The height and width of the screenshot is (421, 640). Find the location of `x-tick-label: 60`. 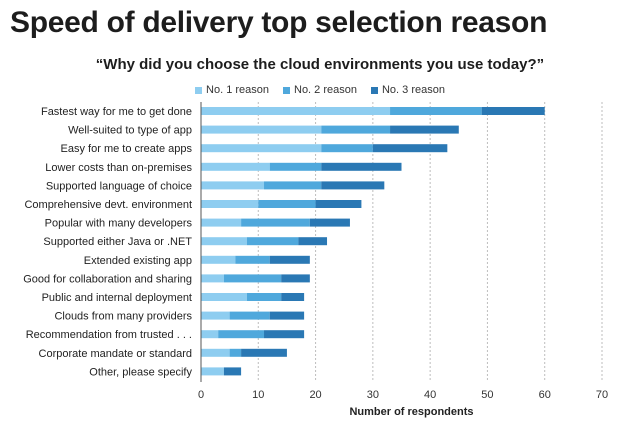

x-tick-label: 60 is located at coordinates (545, 395).